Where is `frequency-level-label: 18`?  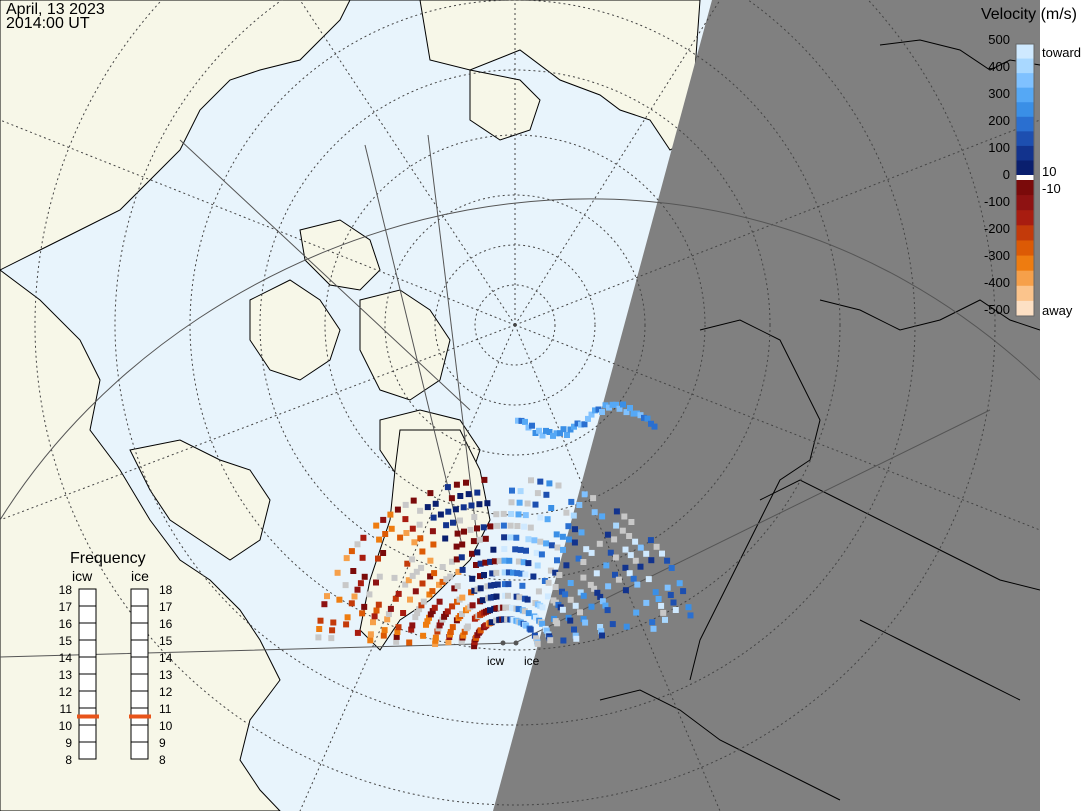 frequency-level-label: 18 is located at coordinates (166, 590).